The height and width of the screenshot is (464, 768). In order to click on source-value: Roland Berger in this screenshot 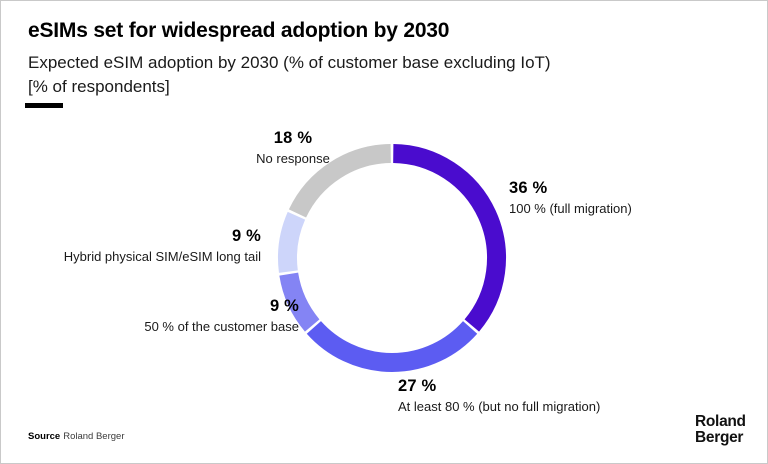, I will do `click(94, 436)`.